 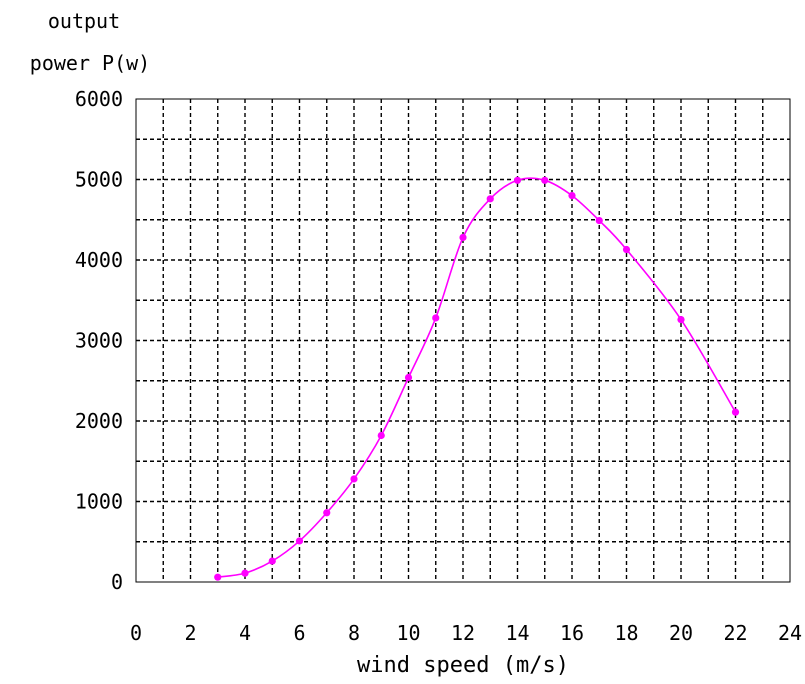 I want to click on y-tick-label: 1000, so click(x=99, y=502).